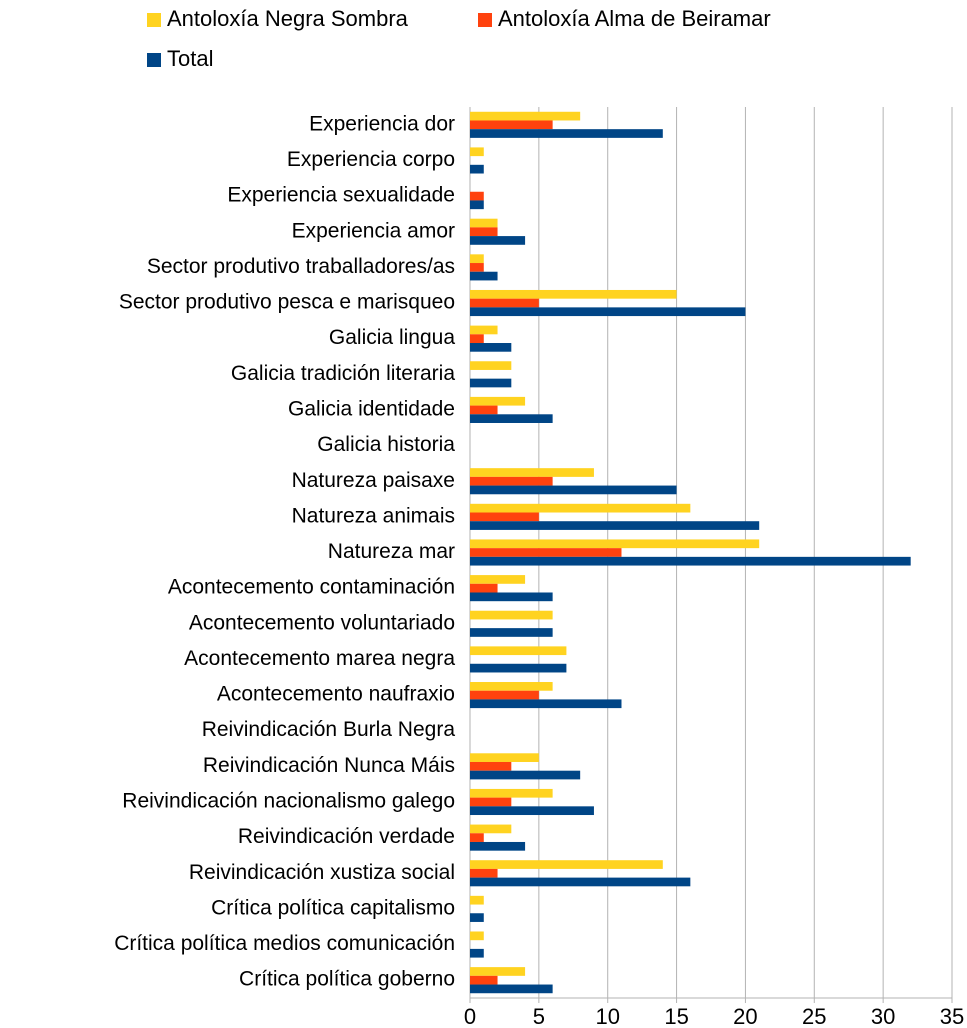 This screenshot has width=967, height=1028. Describe the element at coordinates (883, 1016) in the screenshot. I see `x-tick-label: 30` at that location.